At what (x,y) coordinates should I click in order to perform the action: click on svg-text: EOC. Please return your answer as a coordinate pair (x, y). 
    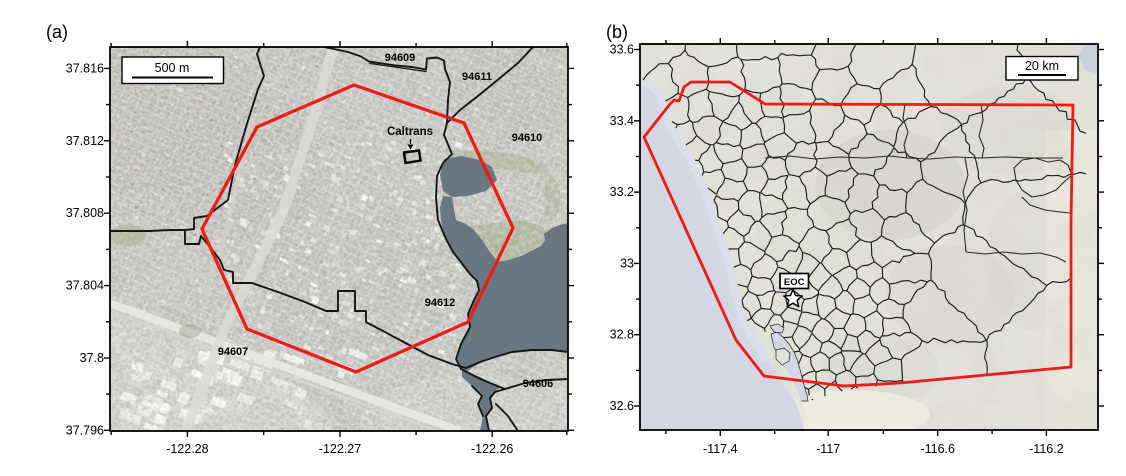
    Looking at the image, I should click on (794, 282).